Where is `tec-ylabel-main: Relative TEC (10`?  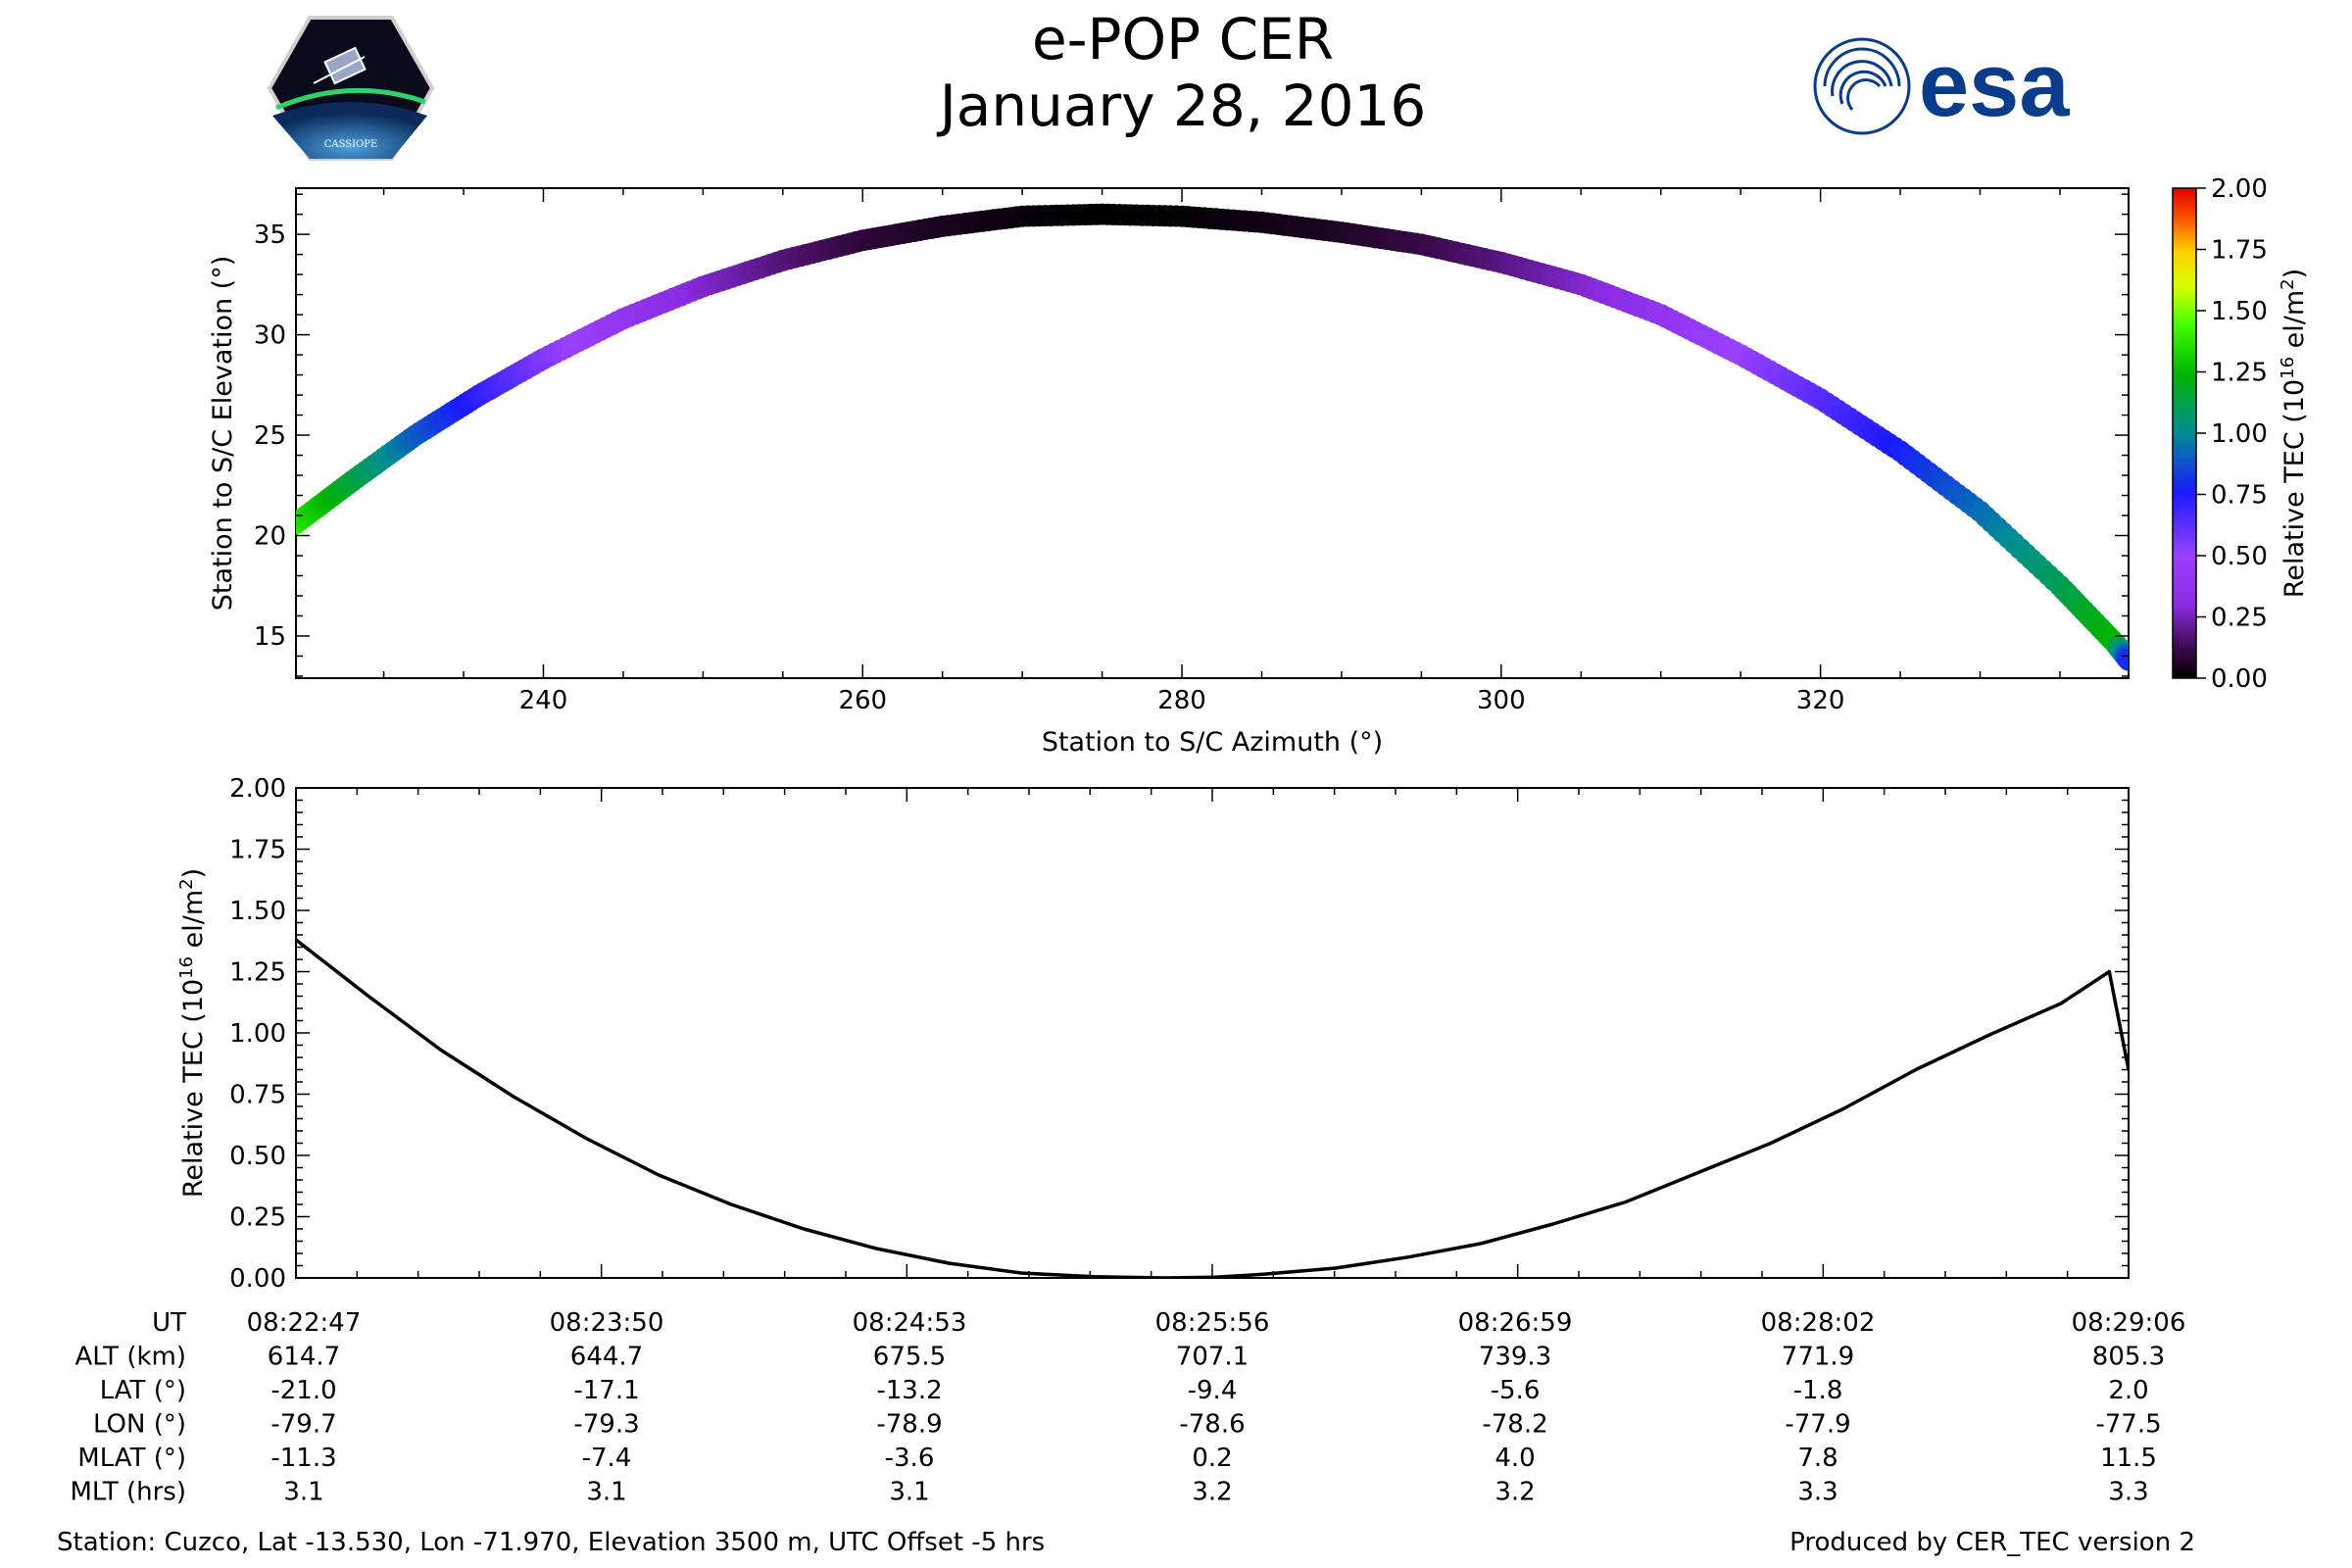
tec-ylabel-main: Relative TEC (10 is located at coordinates (193, 1088).